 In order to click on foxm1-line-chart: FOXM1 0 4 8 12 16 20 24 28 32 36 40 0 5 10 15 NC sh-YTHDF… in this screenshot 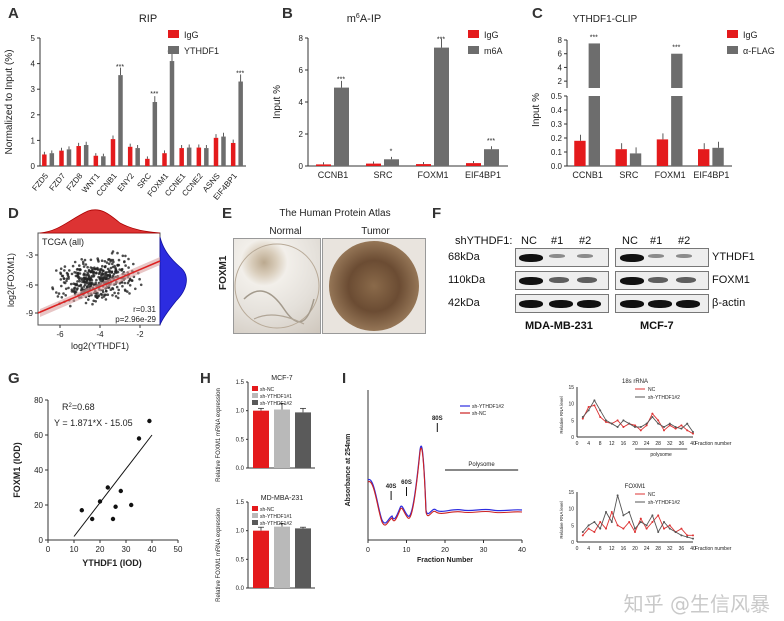, I will do `click(645, 518)`.